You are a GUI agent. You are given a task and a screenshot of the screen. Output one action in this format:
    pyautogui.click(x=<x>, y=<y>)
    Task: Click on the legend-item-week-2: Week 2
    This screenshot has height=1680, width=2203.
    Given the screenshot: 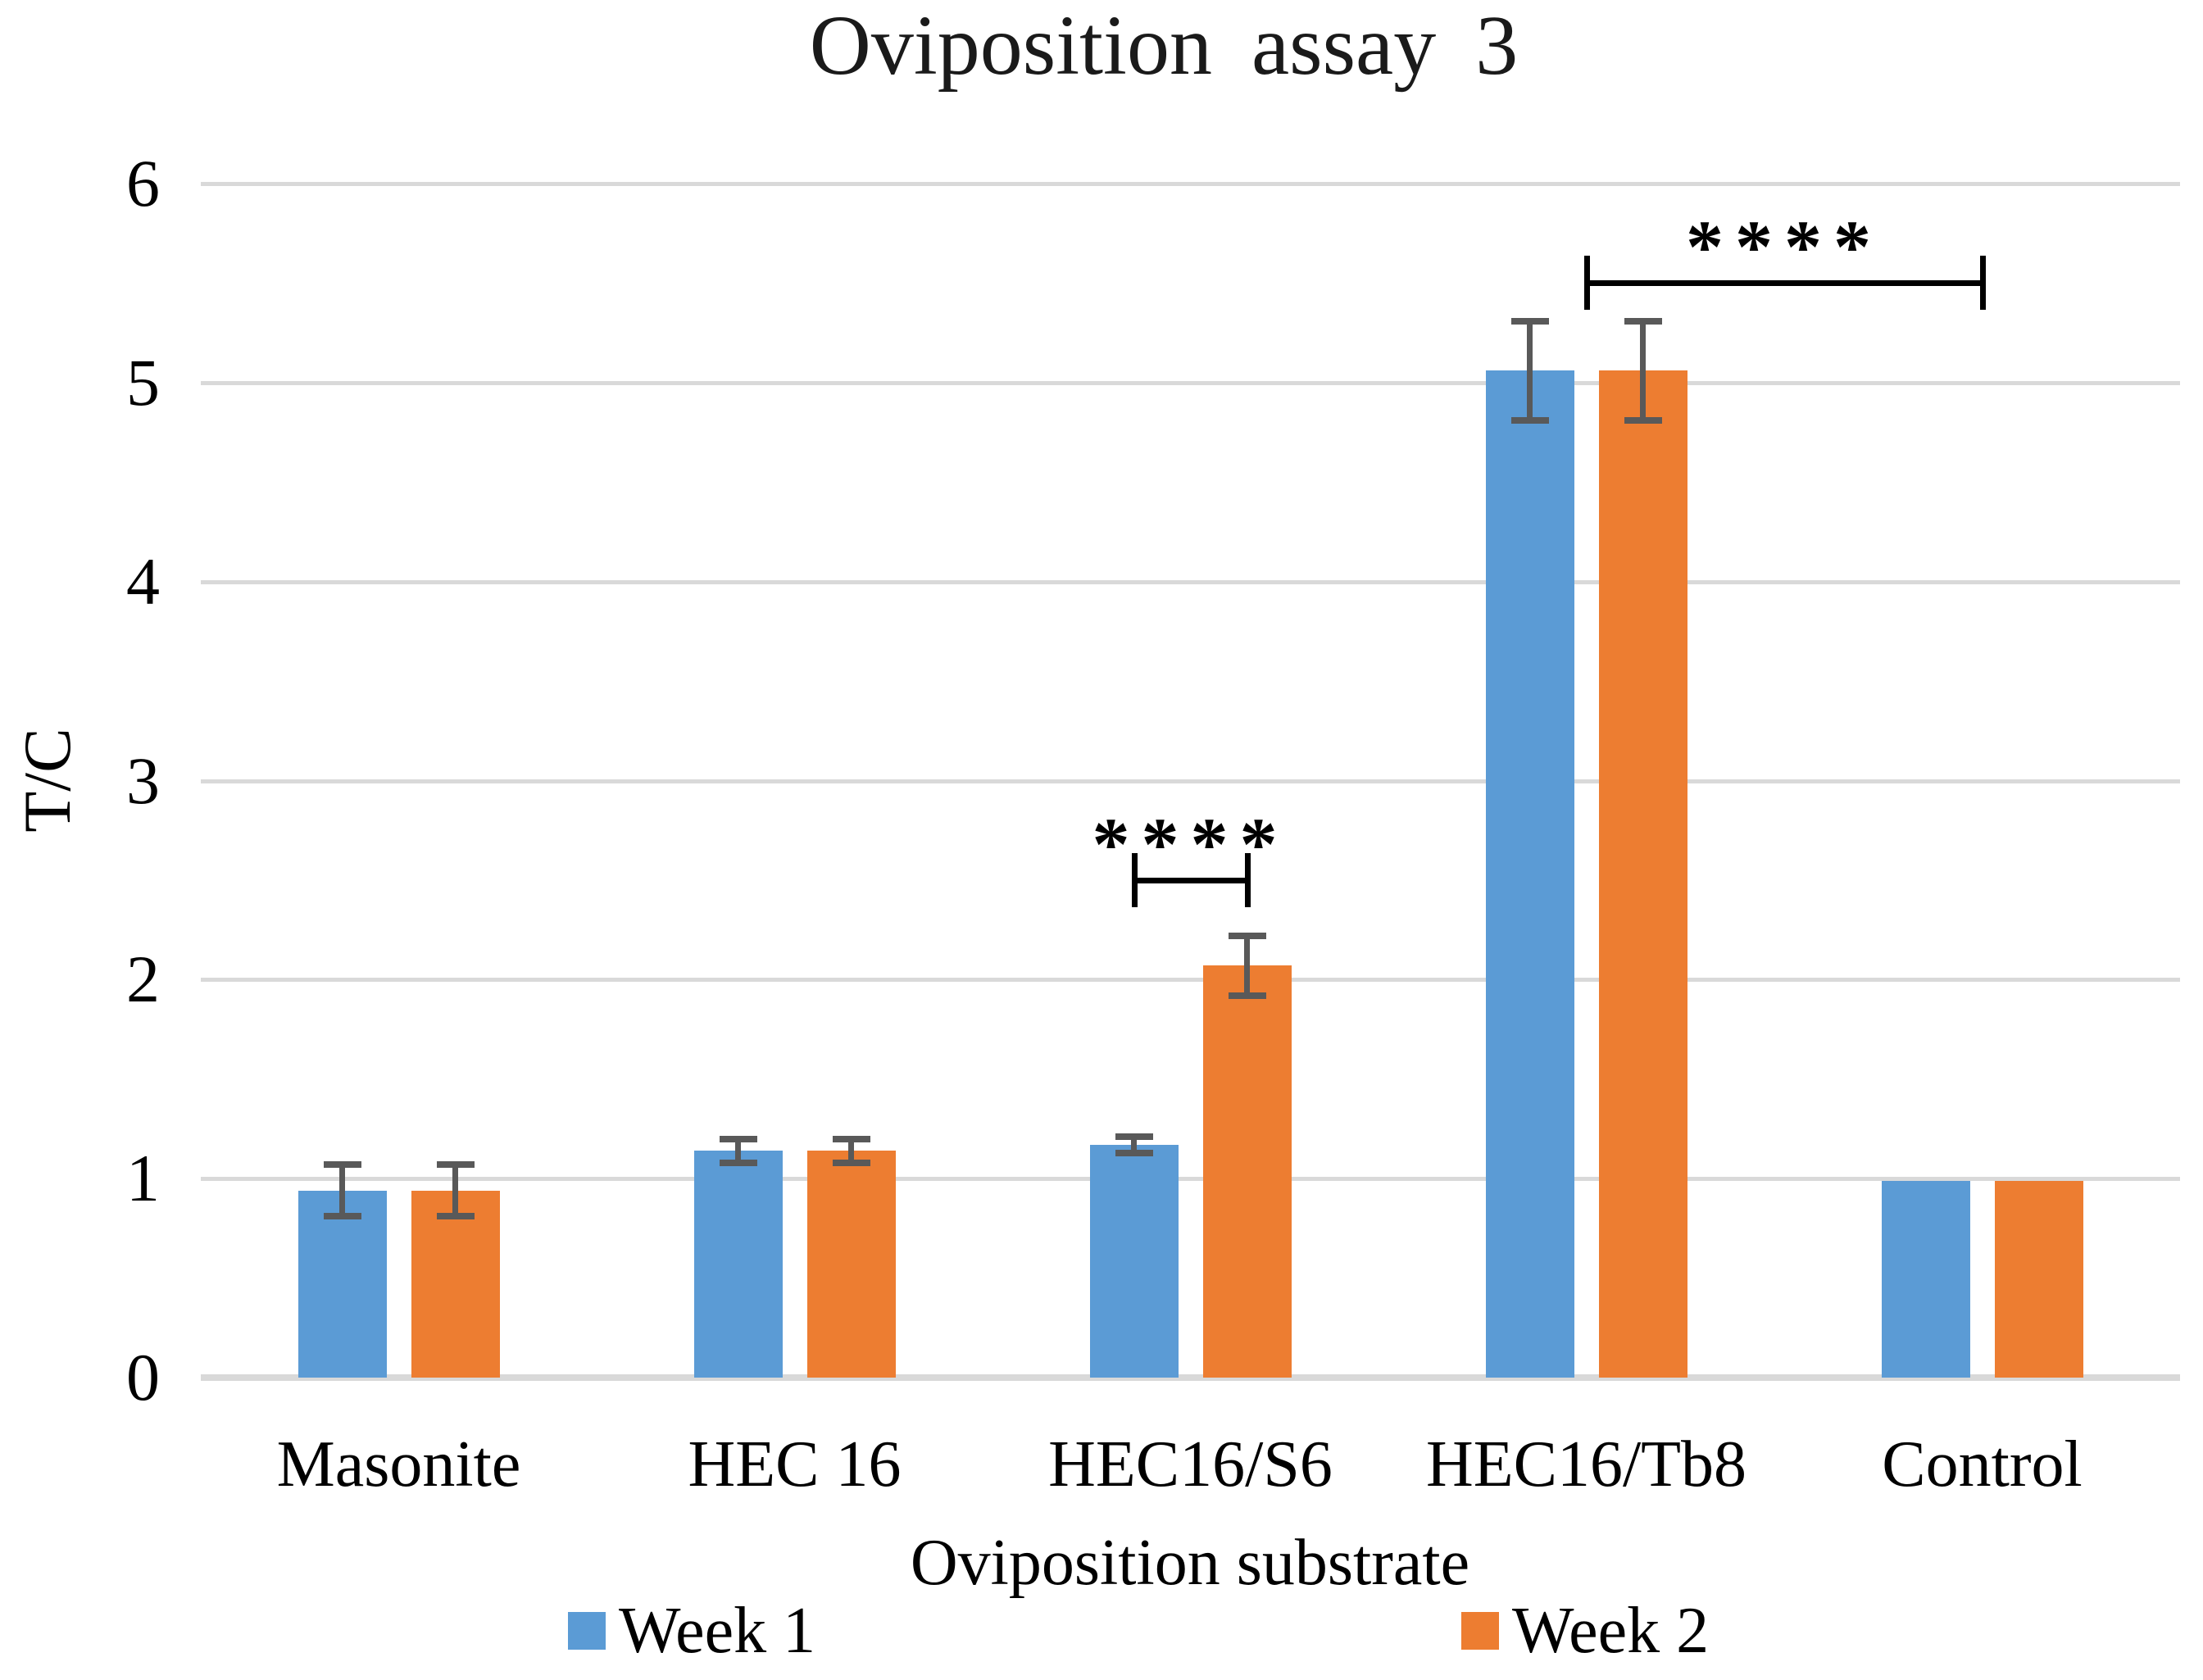 What is the action you would take?
    pyautogui.click(x=1585, y=1631)
    